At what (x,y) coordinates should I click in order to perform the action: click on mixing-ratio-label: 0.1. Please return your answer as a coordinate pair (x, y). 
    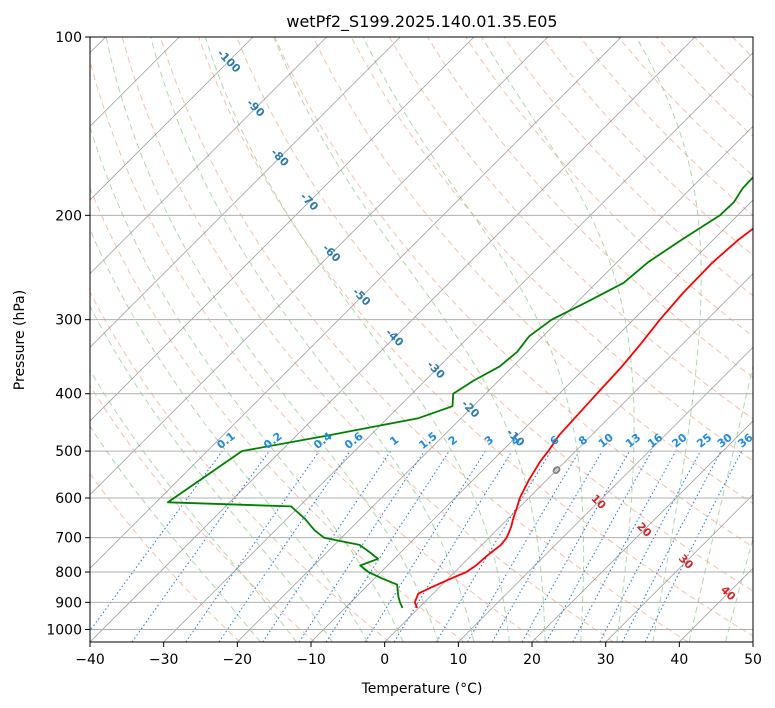
    Looking at the image, I should click on (225, 441).